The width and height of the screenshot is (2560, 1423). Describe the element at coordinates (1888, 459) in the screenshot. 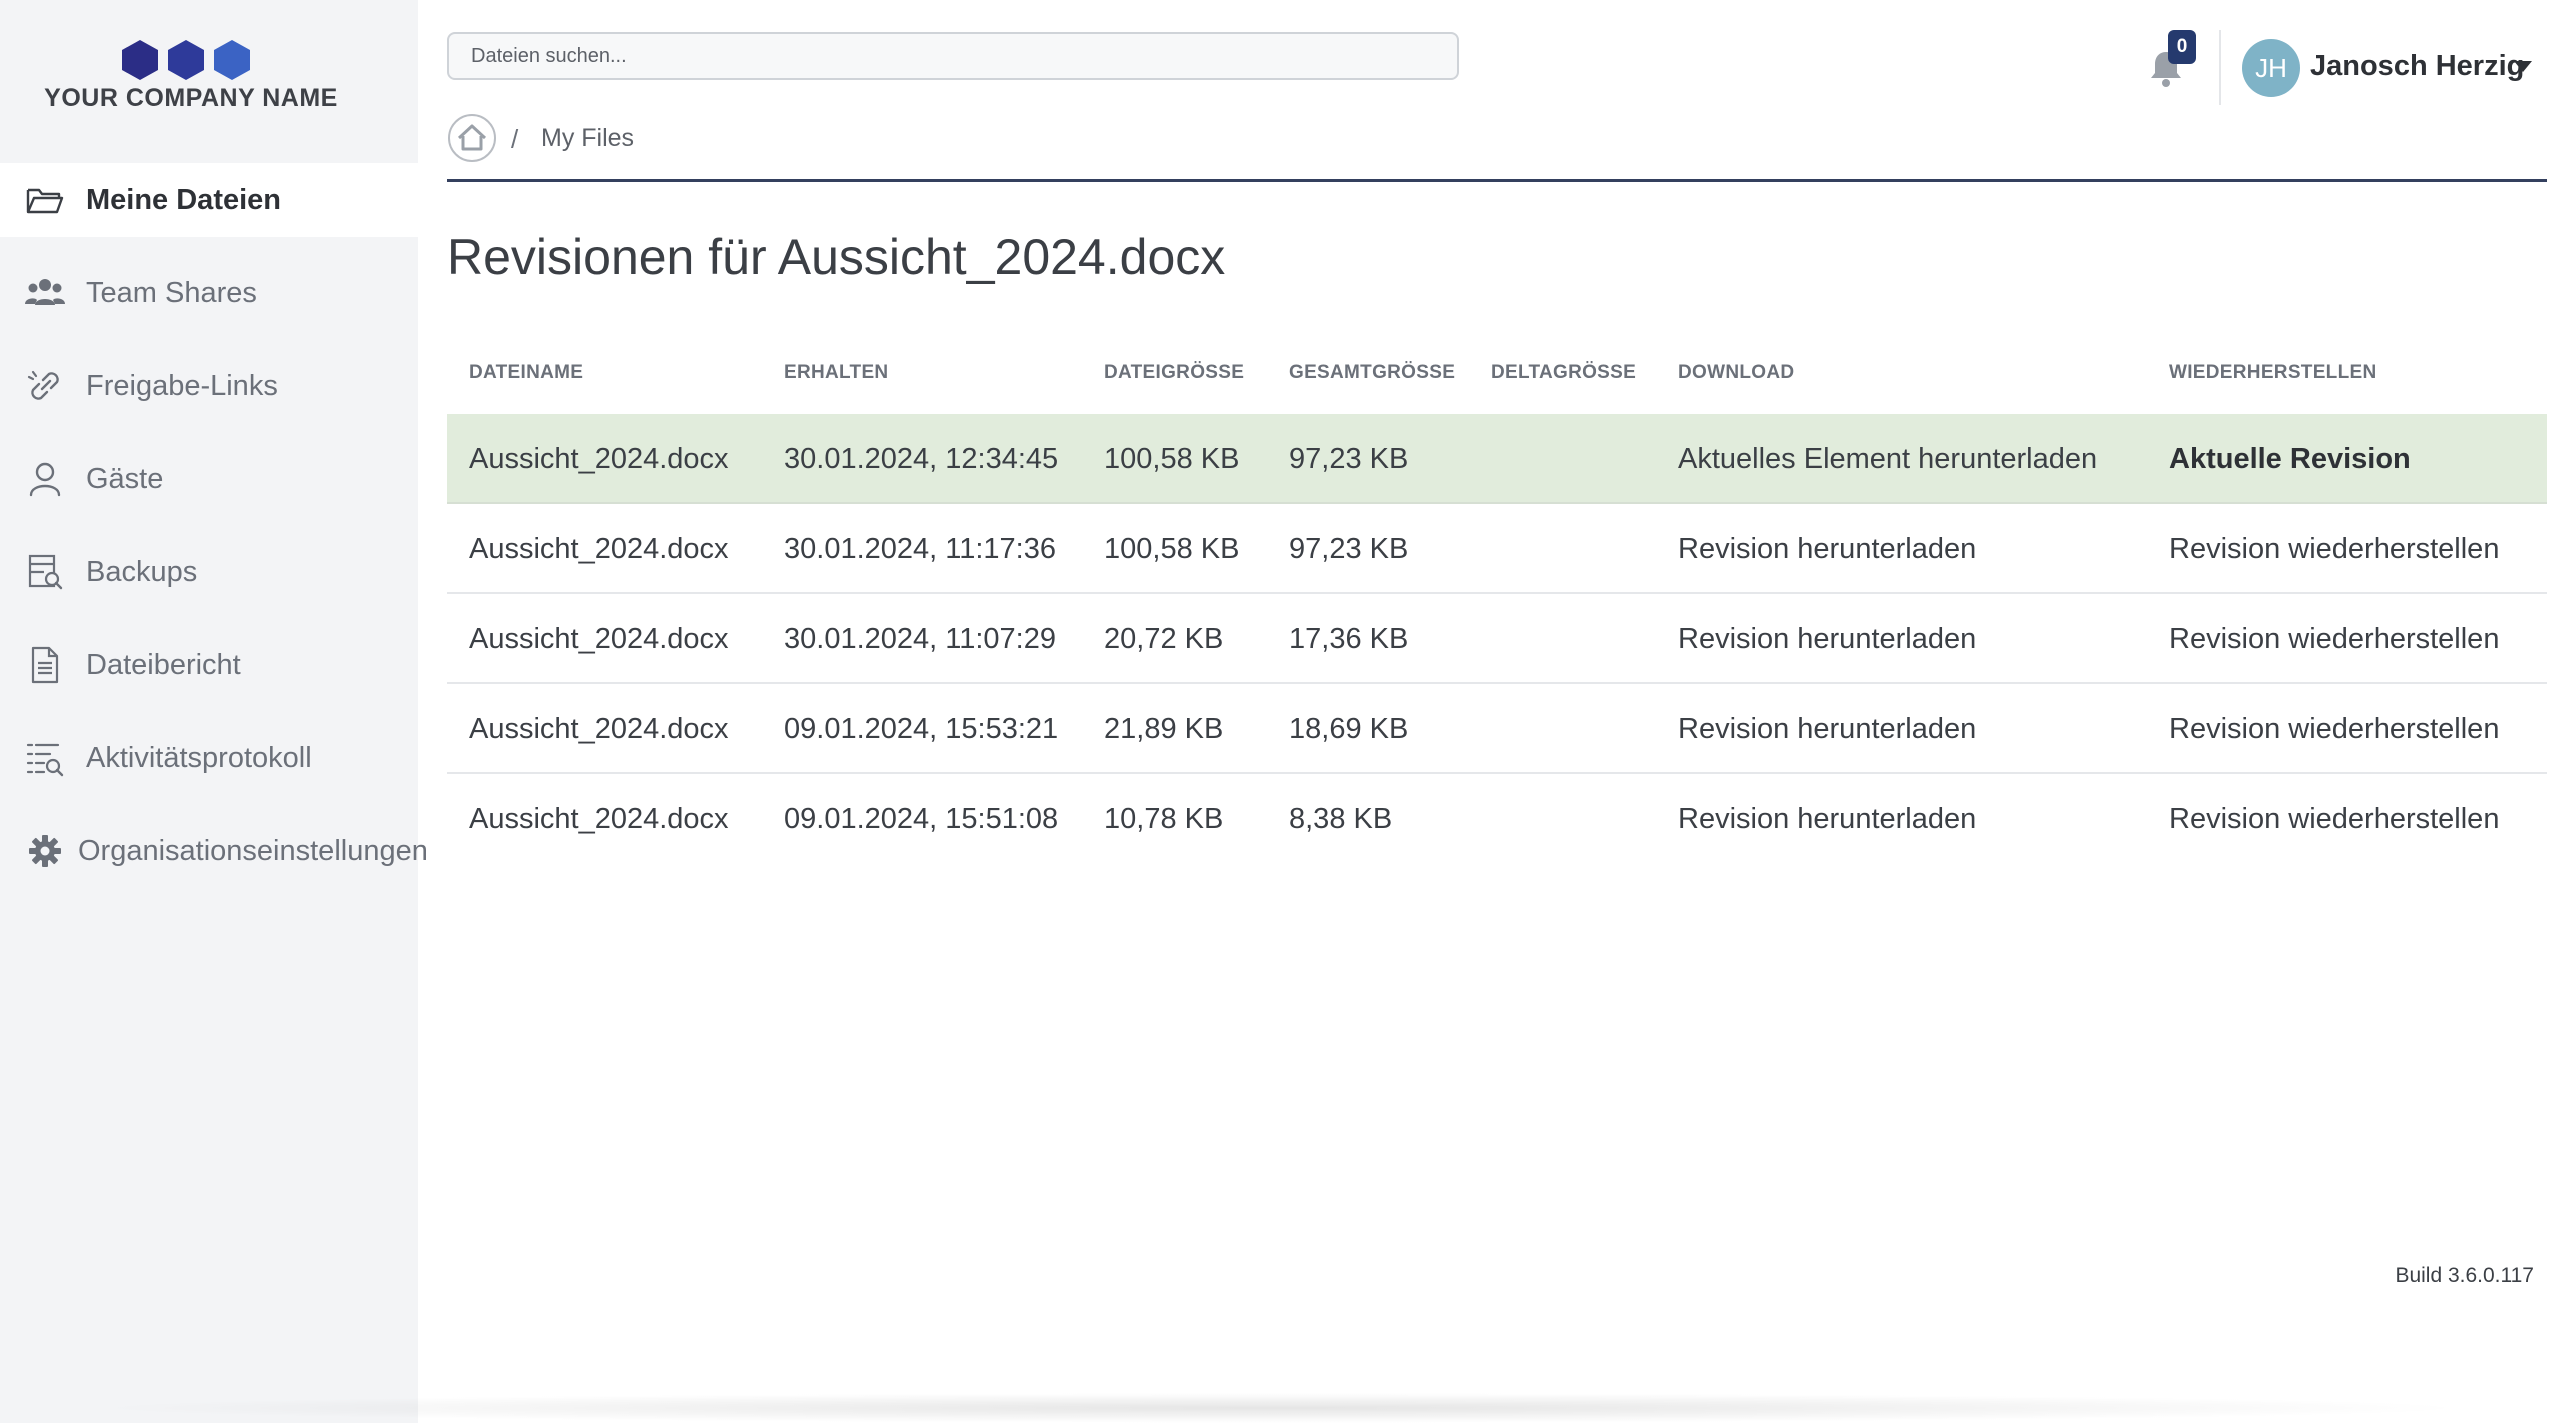

I see `download-current-link: Aktuelles Element herunterladen` at that location.